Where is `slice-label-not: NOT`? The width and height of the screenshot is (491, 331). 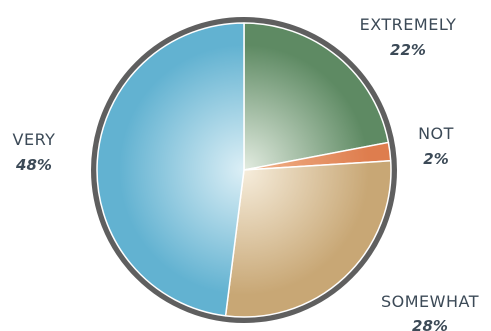 slice-label-not: NOT is located at coordinates (436, 133).